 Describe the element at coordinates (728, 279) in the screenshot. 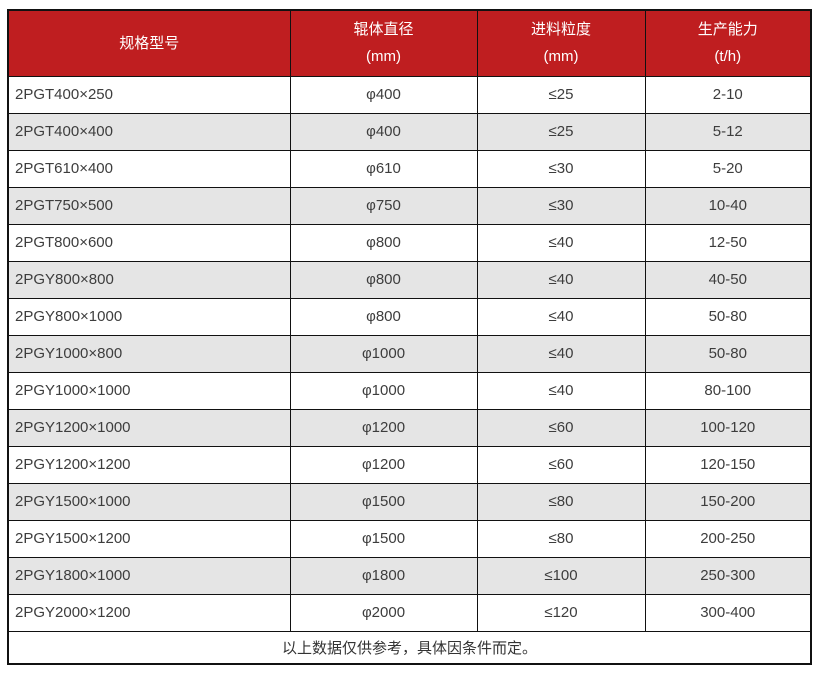

I see `capacity-cell: 40-50` at that location.